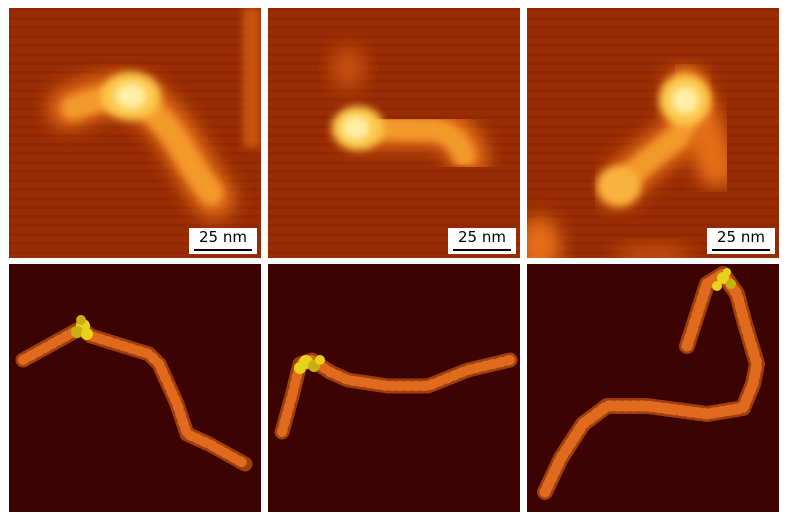 This screenshot has height=518, width=788. What do you see at coordinates (396, 396) in the screenshot?
I see `fiber-model-2-graphic` at bounding box center [396, 396].